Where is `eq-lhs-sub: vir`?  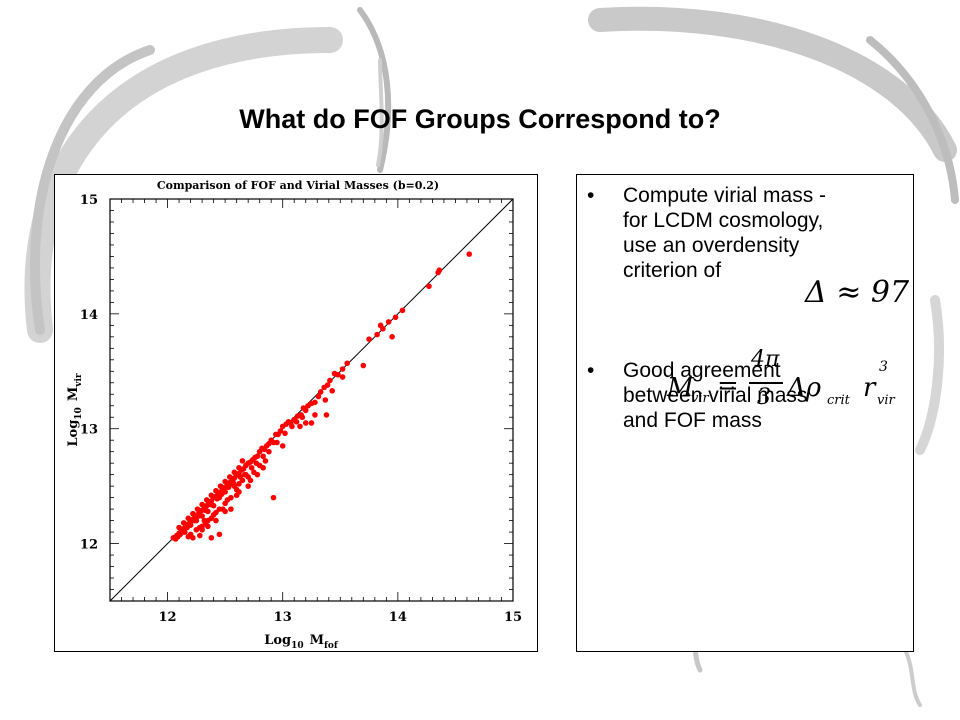
eq-lhs-sub: vir is located at coordinates (700, 398).